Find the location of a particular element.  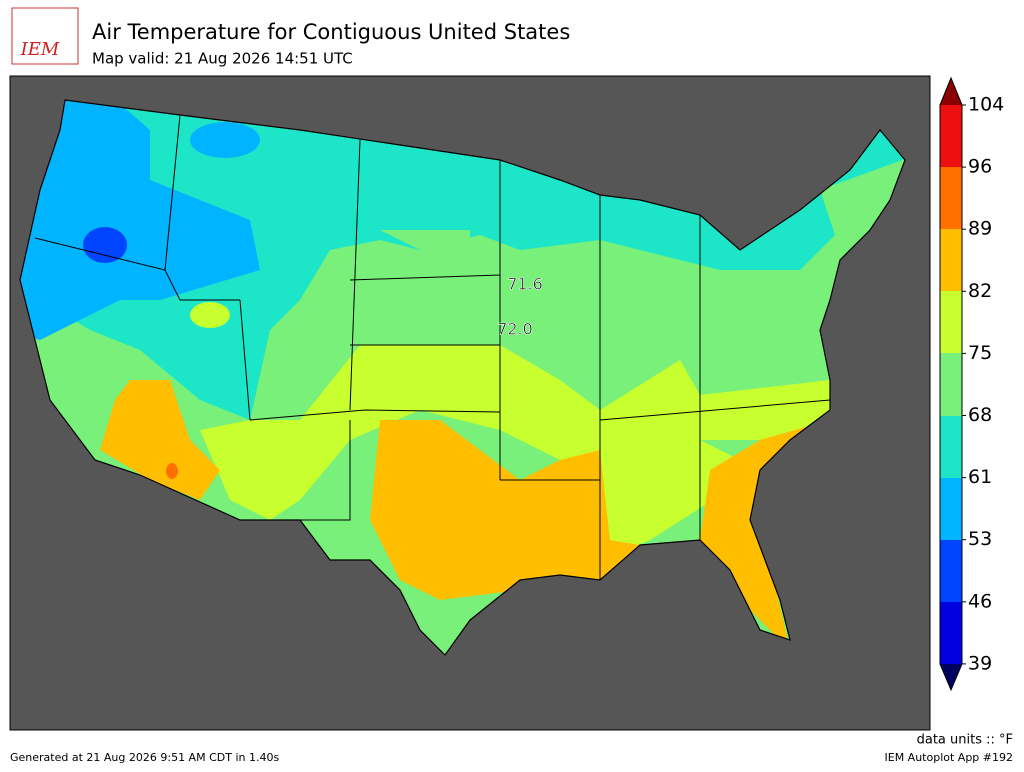

colorbar-label: 89 is located at coordinates (980, 229).